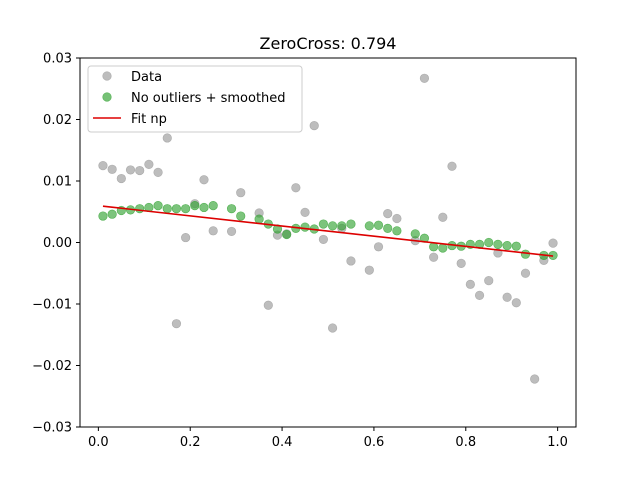  What do you see at coordinates (282, 442) in the screenshot?
I see `x-tick-label: 0.4` at bounding box center [282, 442].